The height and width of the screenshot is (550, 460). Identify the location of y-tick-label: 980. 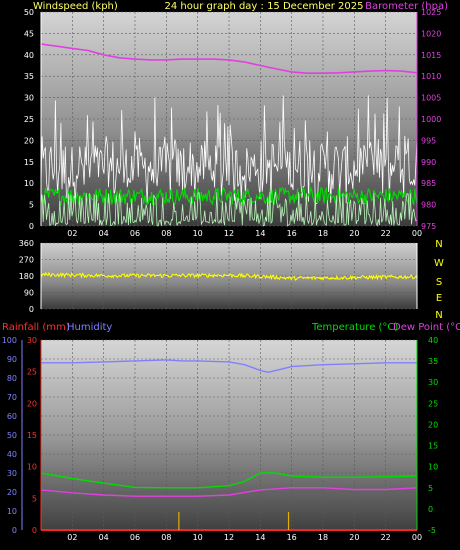
(428, 205).